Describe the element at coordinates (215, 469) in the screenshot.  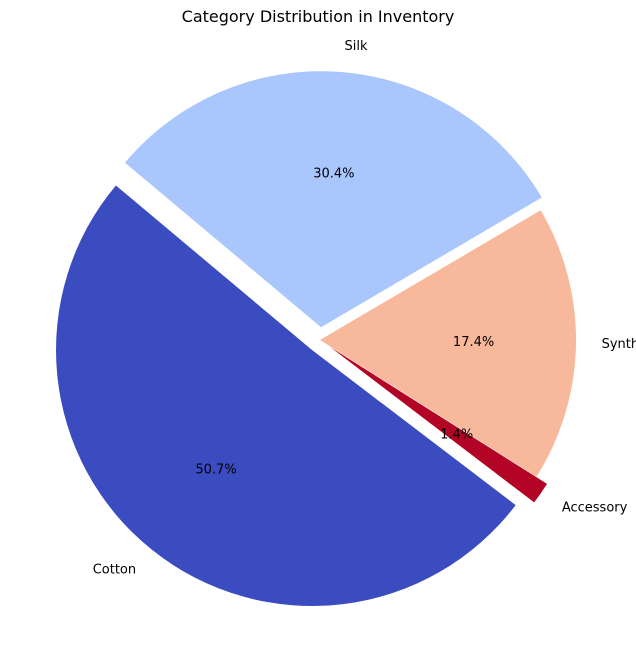
I see `pct-label-cotton: 50.7%` at that location.